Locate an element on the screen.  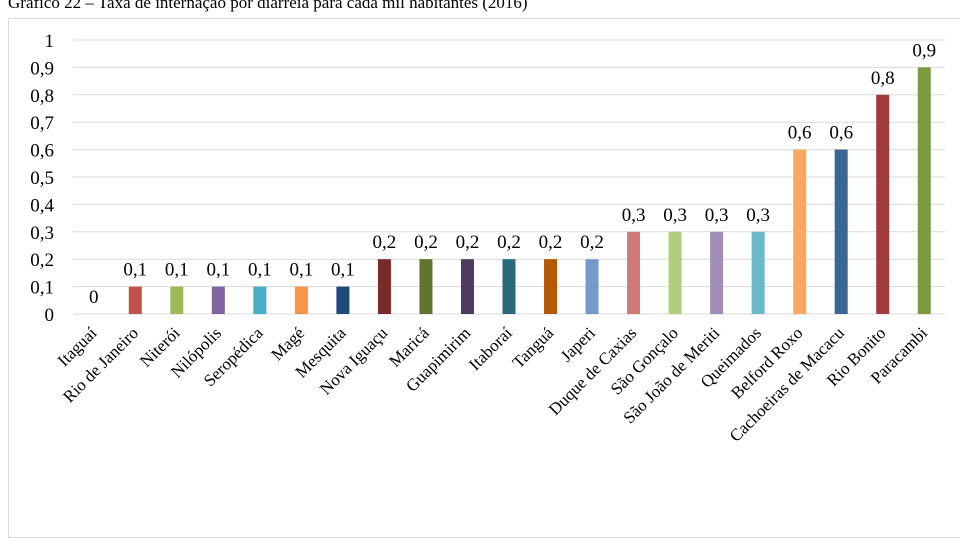
bar-guapimirim is located at coordinates (467, 286).